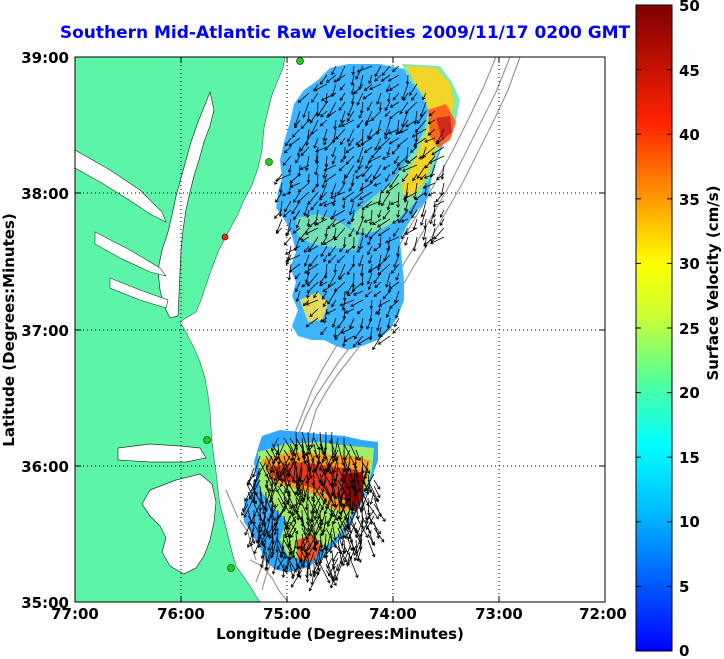  Describe the element at coordinates (179, 524) in the screenshot. I see `pamlico-sound` at that location.